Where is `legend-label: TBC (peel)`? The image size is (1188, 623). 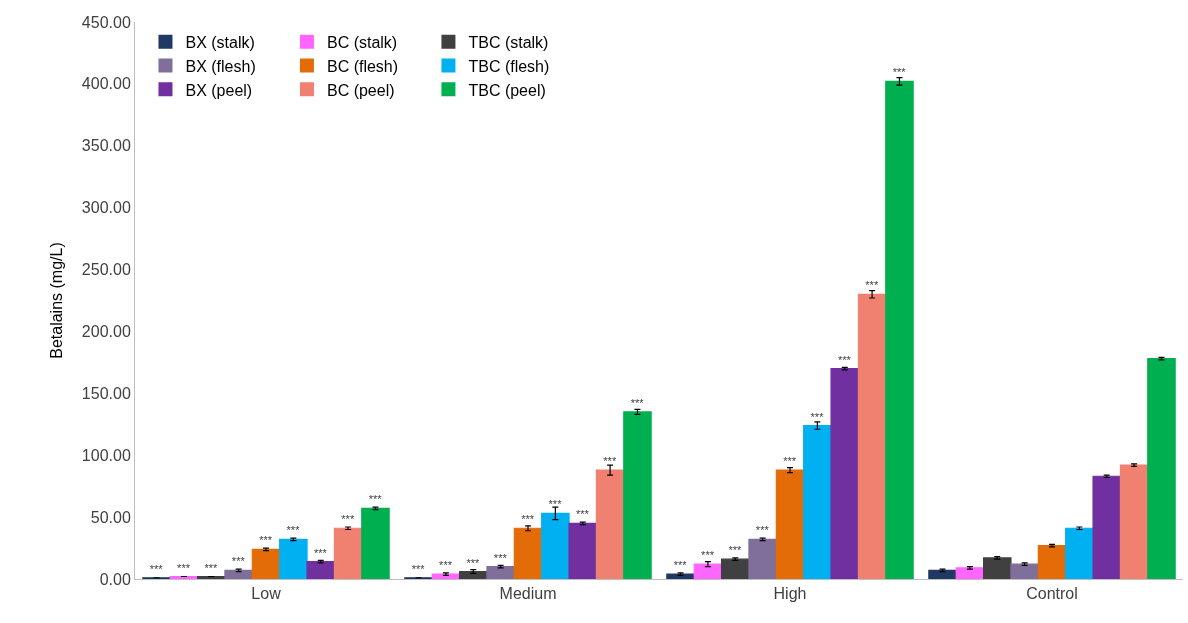
legend-label: TBC (peel) is located at coordinates (507, 90).